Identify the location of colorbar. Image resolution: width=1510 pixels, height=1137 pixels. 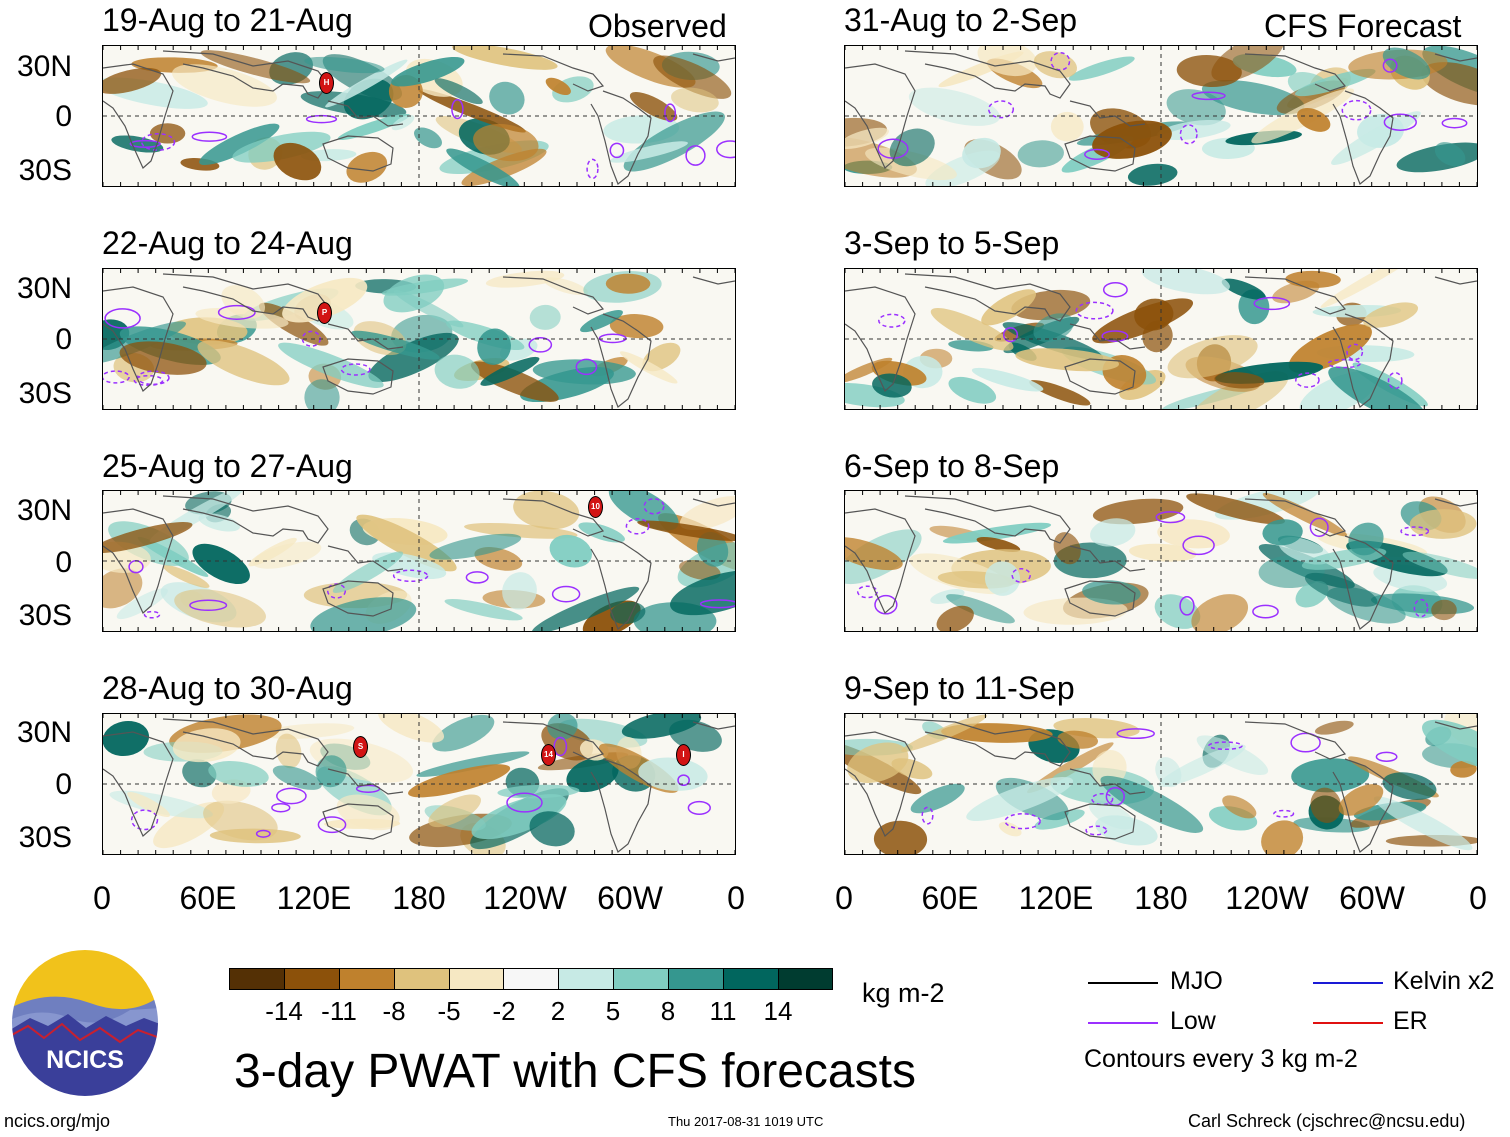
(531, 979).